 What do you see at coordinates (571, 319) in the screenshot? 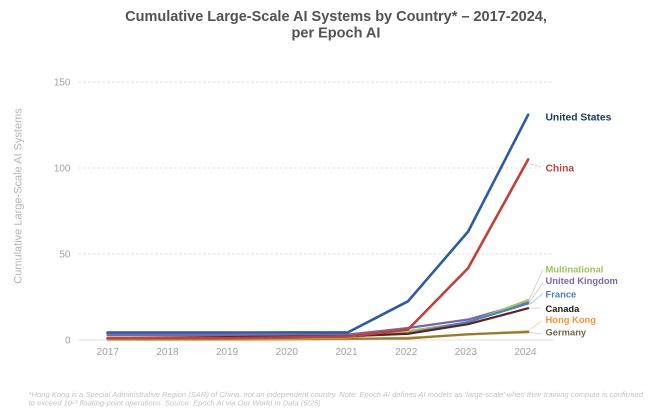
I see `svg-text: Hong Kong` at bounding box center [571, 319].